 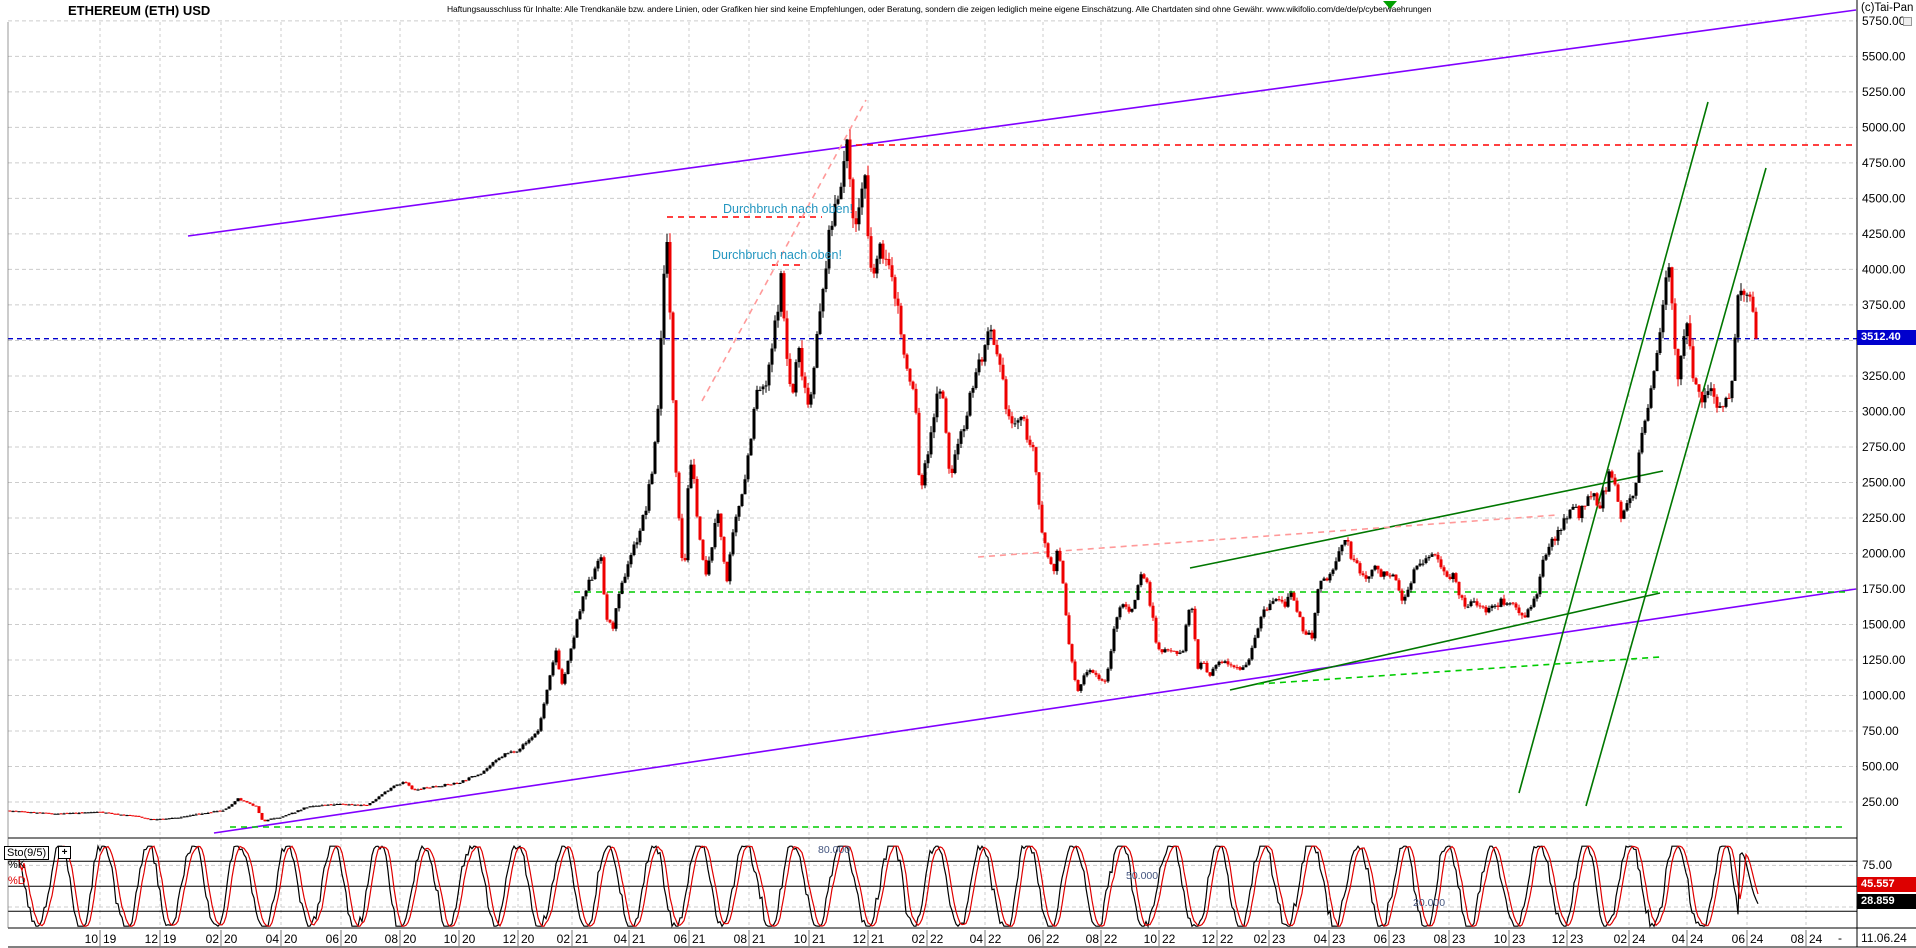 I want to click on price-tick-label: 5500.00, so click(x=1884, y=56).